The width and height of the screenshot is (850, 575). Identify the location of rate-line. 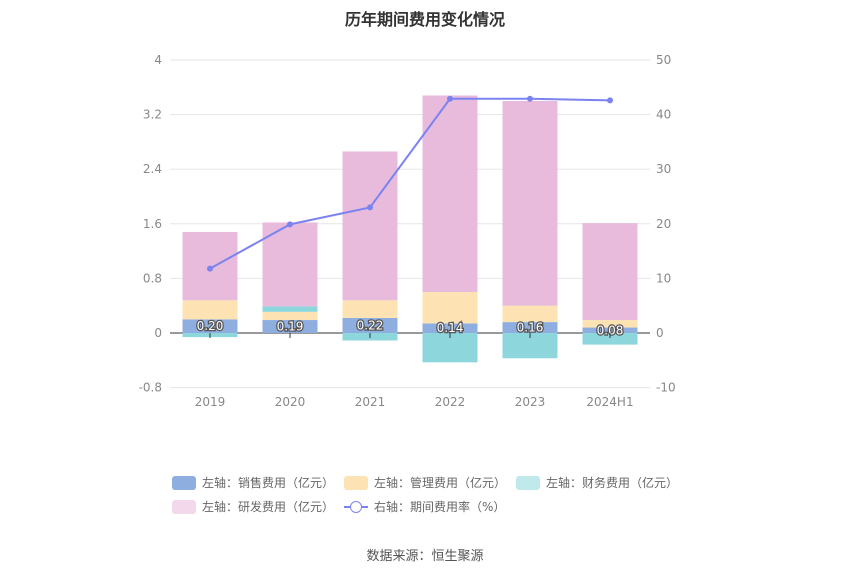
(410, 183).